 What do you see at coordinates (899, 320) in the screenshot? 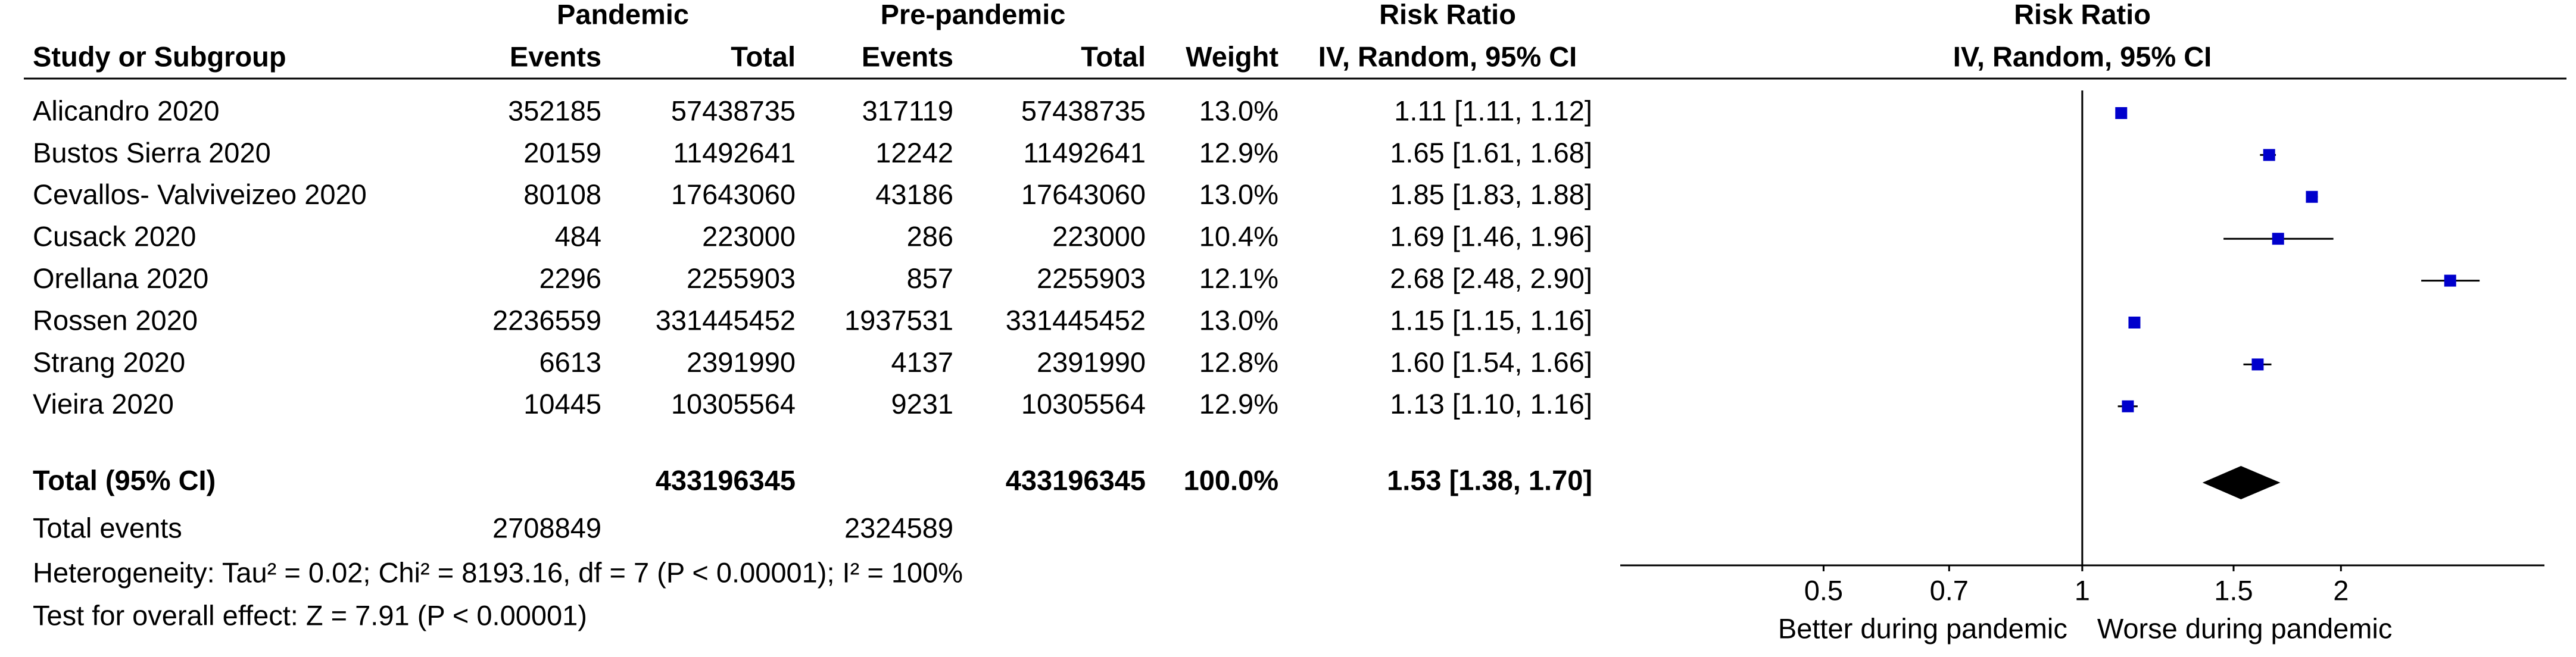
I see `table-cell: 1937531` at bounding box center [899, 320].